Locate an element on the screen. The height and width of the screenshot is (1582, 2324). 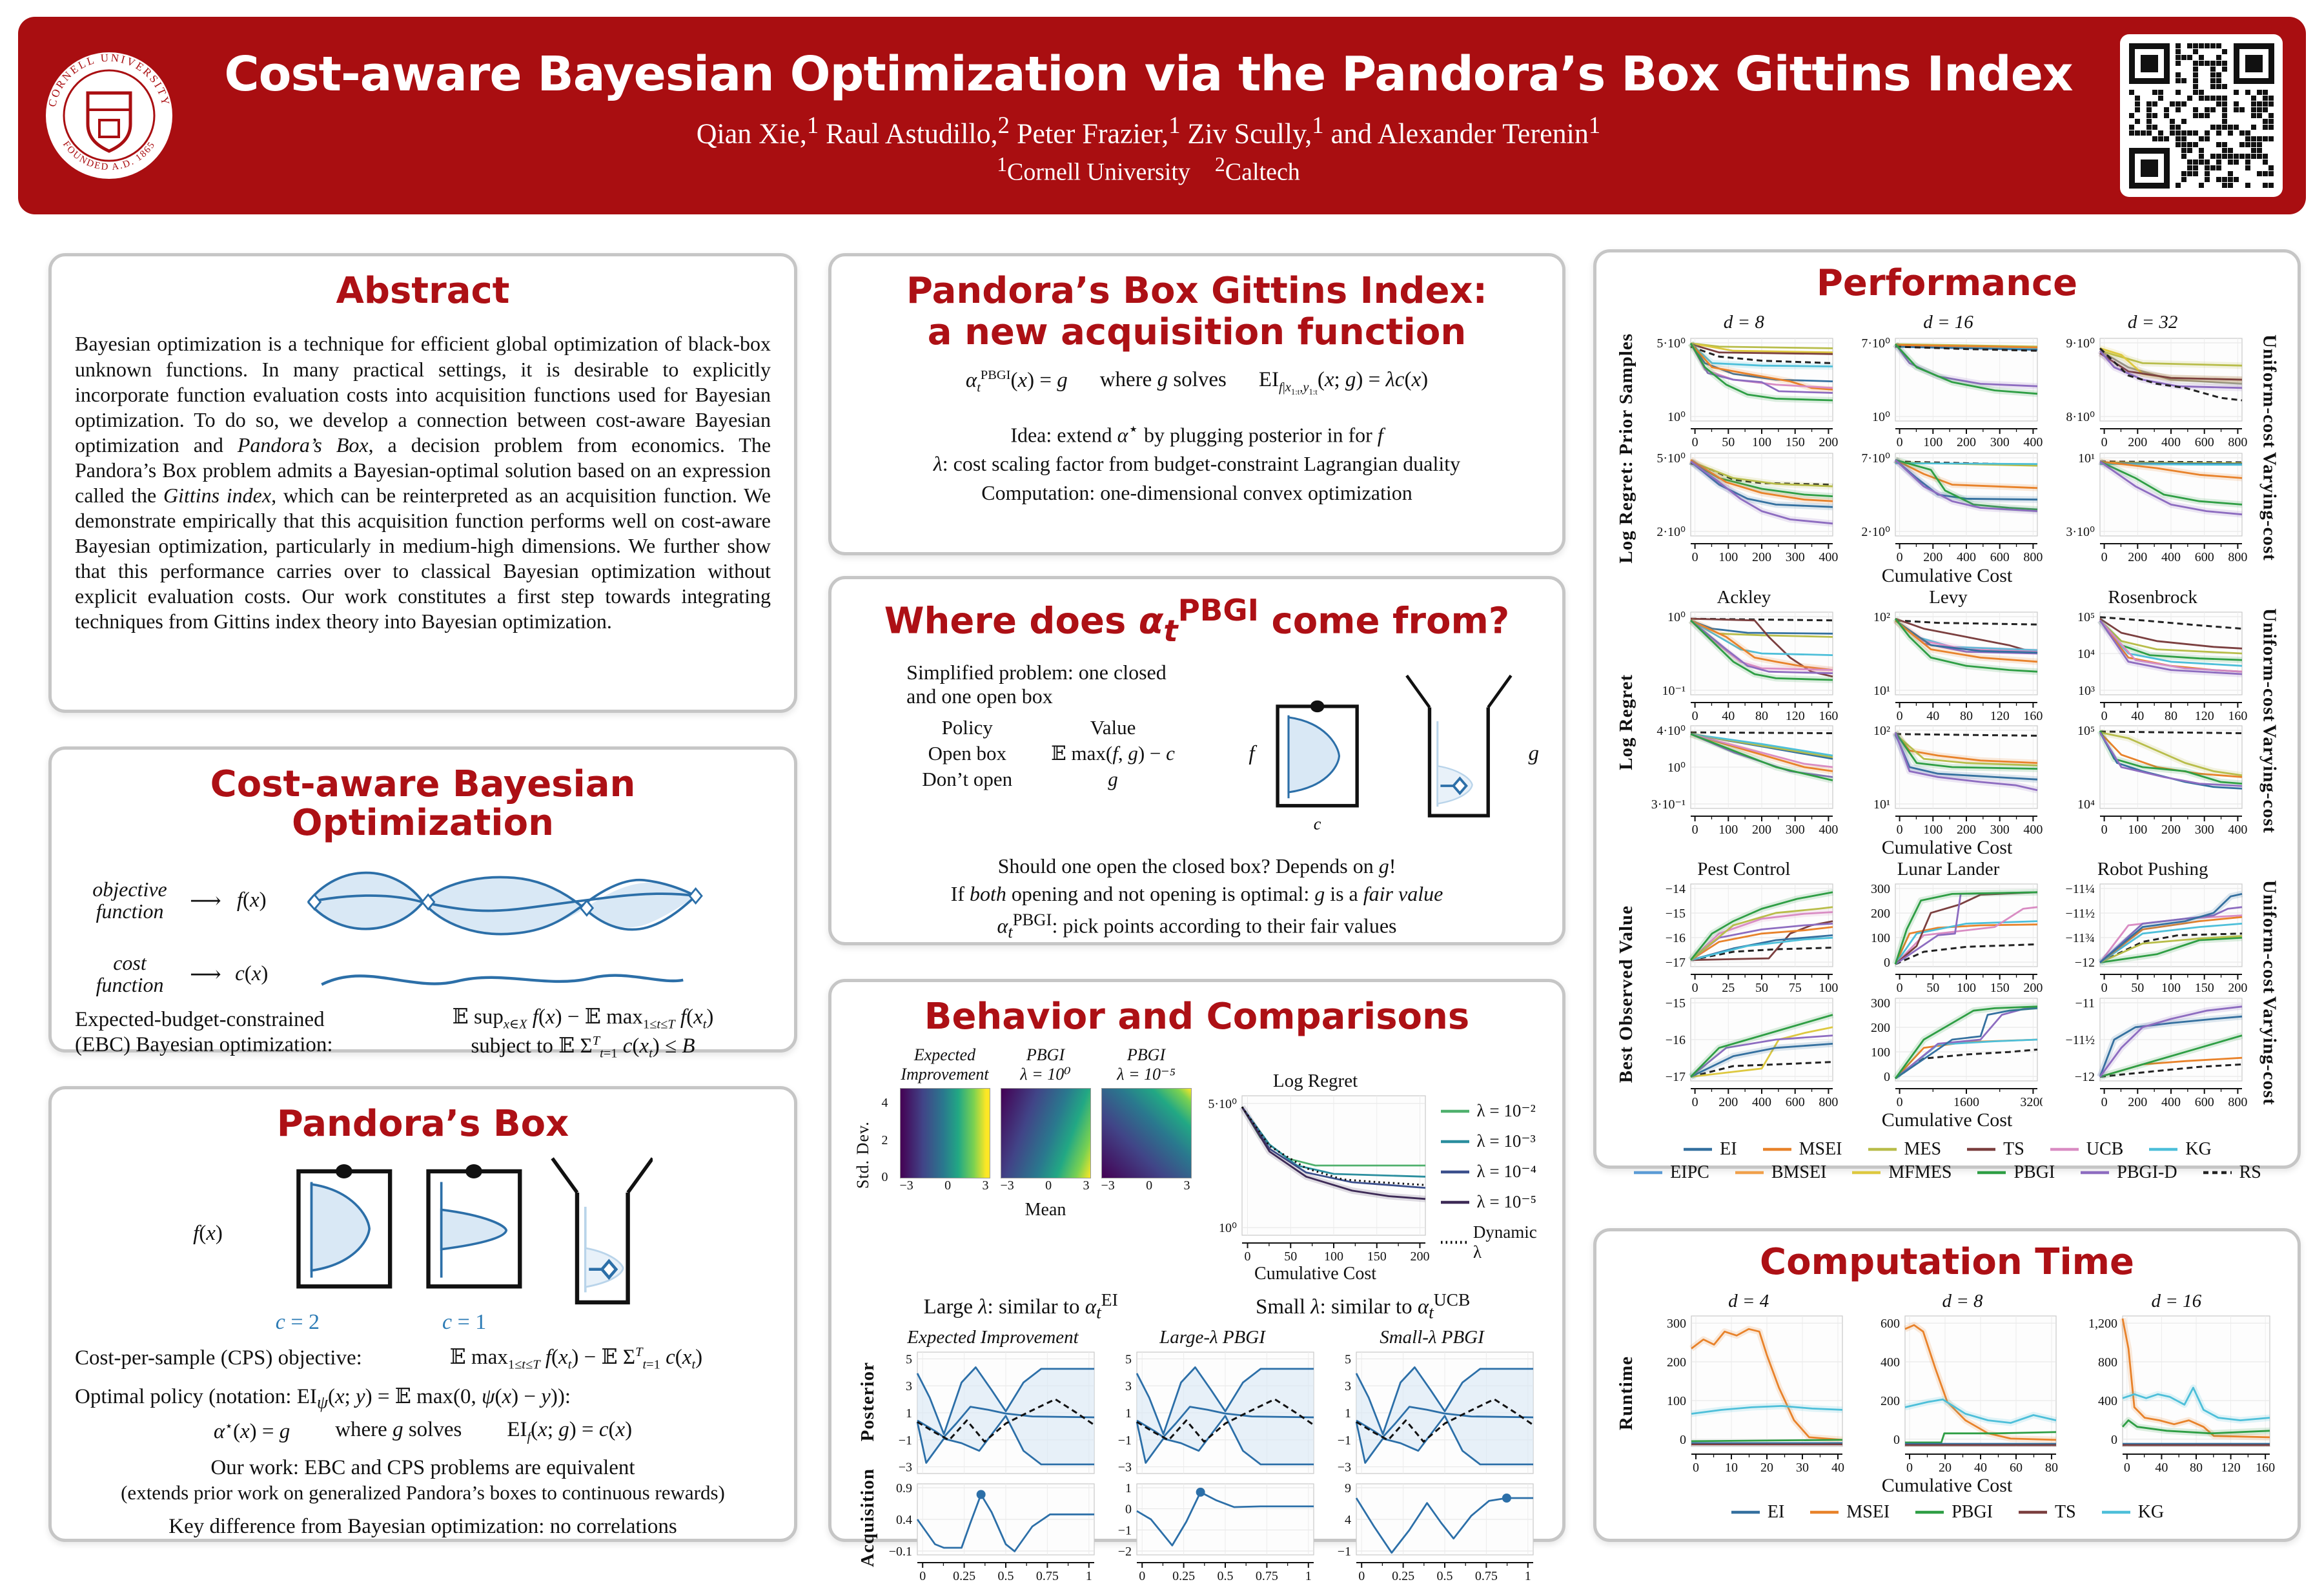
perf-ylabel: Log Regret: Prior Samples is located at coordinates (1626, 448).